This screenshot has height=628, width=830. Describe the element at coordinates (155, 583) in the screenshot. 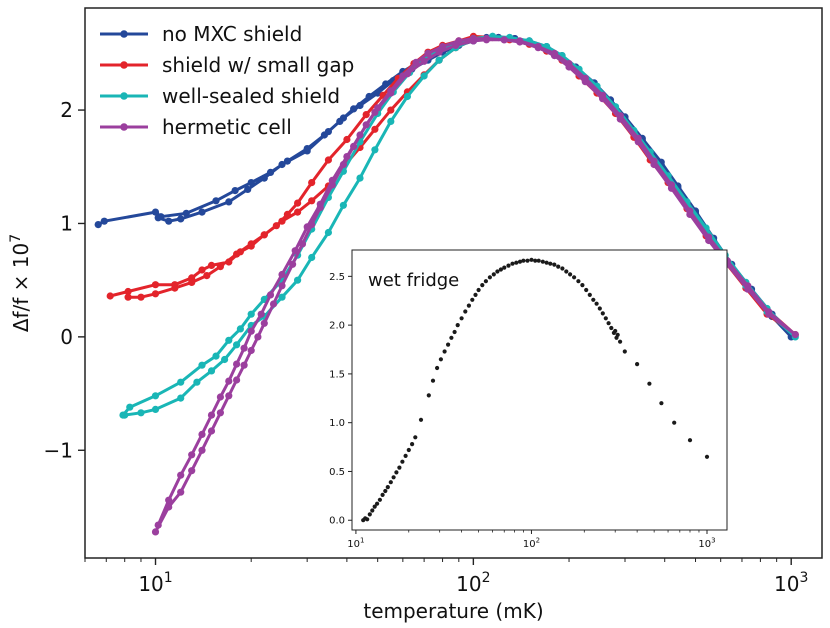

I see `x-tick-label-0: 101` at that location.